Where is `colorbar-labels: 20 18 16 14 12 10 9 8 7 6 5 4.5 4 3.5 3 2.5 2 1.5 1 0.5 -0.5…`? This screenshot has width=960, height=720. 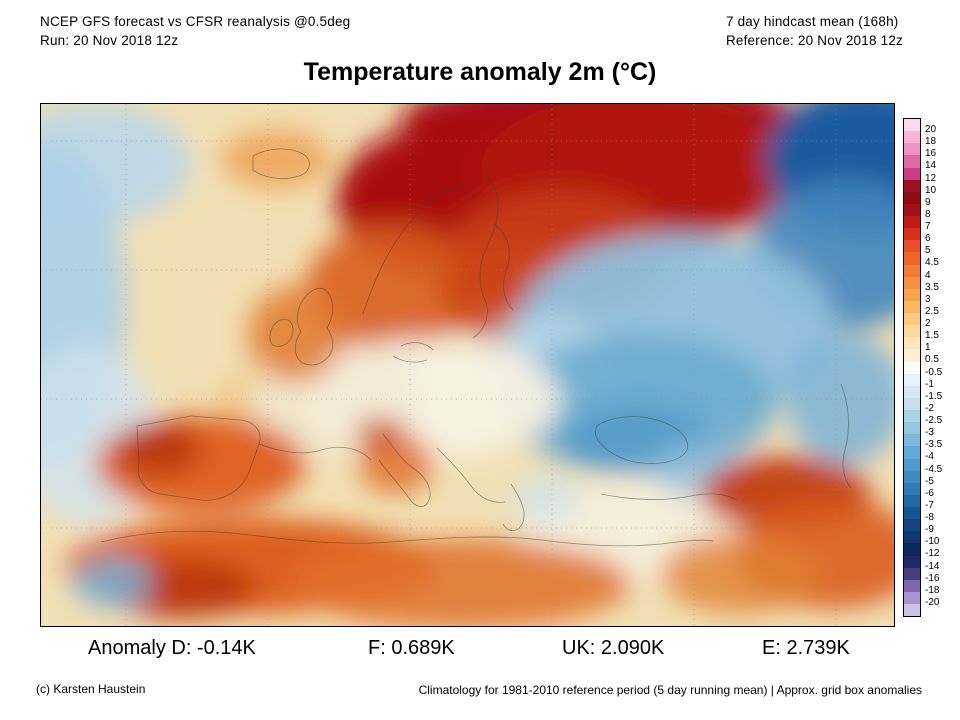 colorbar-labels: 20 18 16 14 12 10 9 8 7 6 5 4.5 4 3.5 3 2.5 2 1.5 1 0.5 -0.5… is located at coordinates (942, 366).